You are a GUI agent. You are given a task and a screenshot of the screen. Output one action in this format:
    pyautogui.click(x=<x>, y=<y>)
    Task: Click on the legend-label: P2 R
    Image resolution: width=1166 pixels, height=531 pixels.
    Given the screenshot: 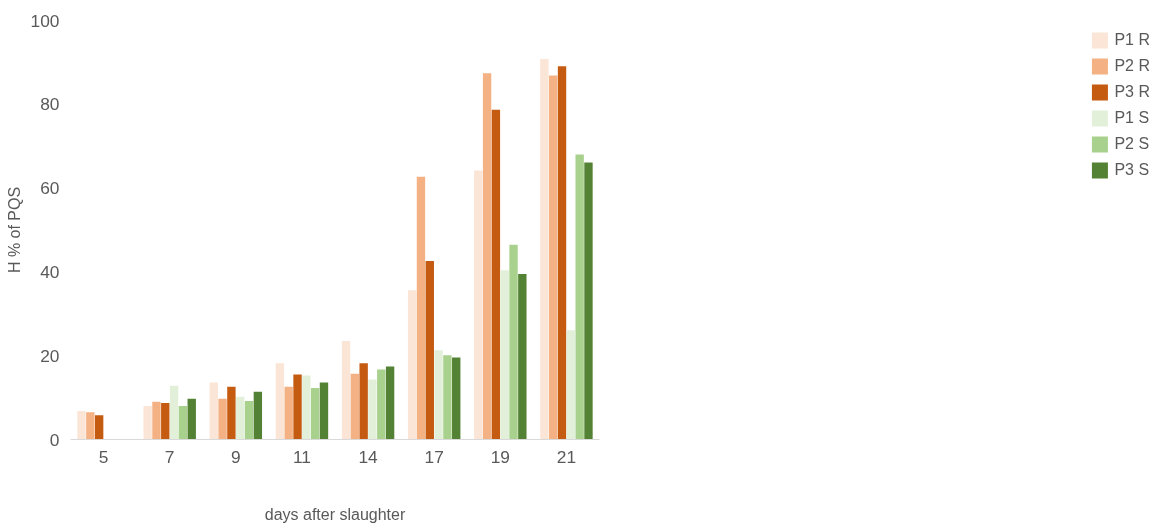 What is the action you would take?
    pyautogui.click(x=1132, y=66)
    